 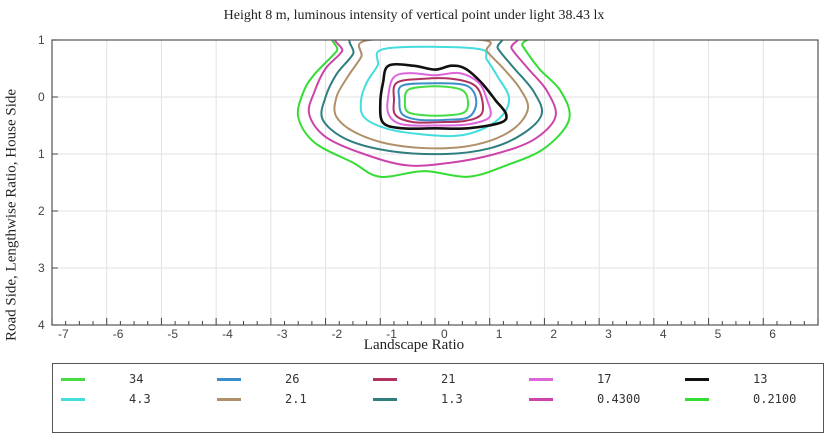 I want to click on contour-line-1.3, so click(x=432, y=98).